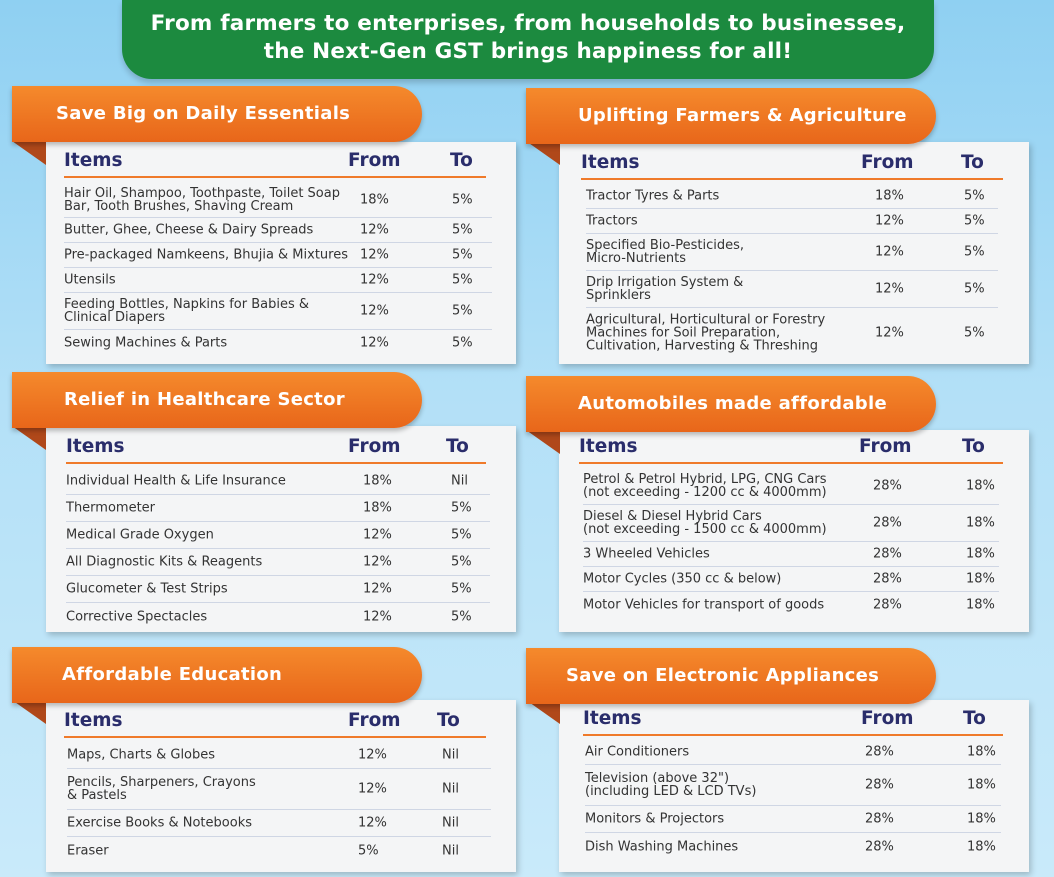 Image resolution: width=1054 pixels, height=877 pixels. What do you see at coordinates (278, 342) in the screenshot?
I see `table-row: Sewing Machines & Parts 12% 5%` at bounding box center [278, 342].